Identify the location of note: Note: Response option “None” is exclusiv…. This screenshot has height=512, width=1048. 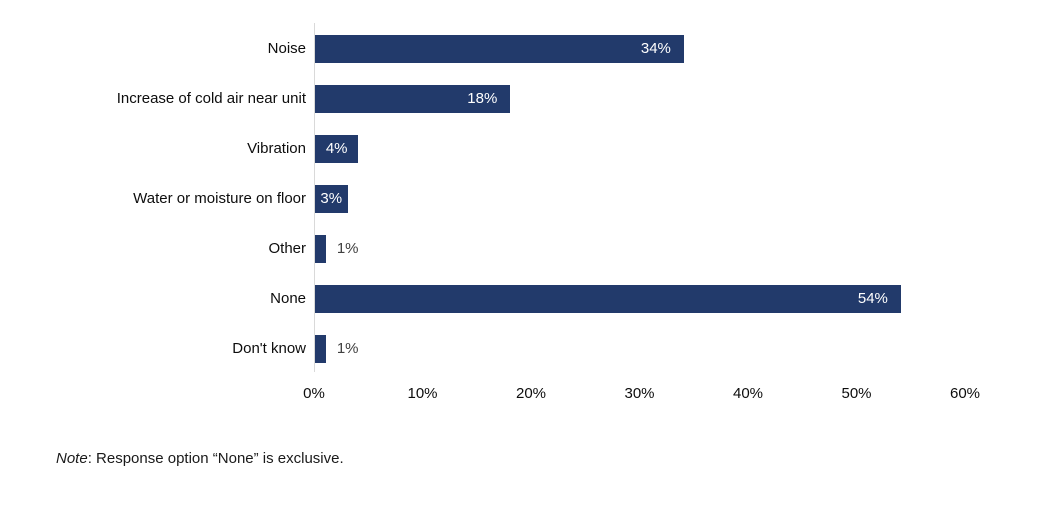
(200, 458).